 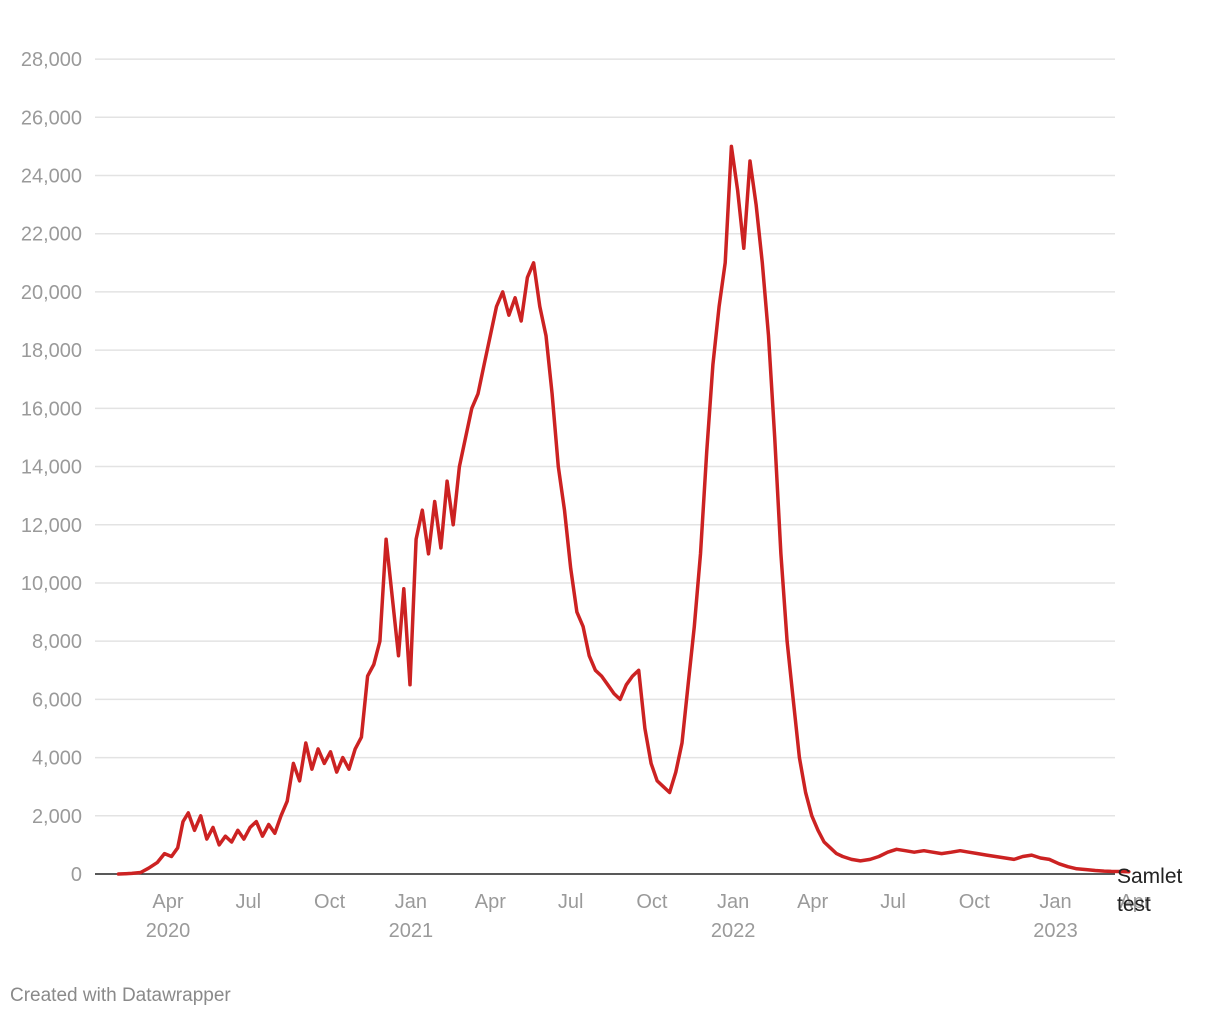 What do you see at coordinates (51, 60) in the screenshot?
I see `y-tick-label: 28,000` at bounding box center [51, 60].